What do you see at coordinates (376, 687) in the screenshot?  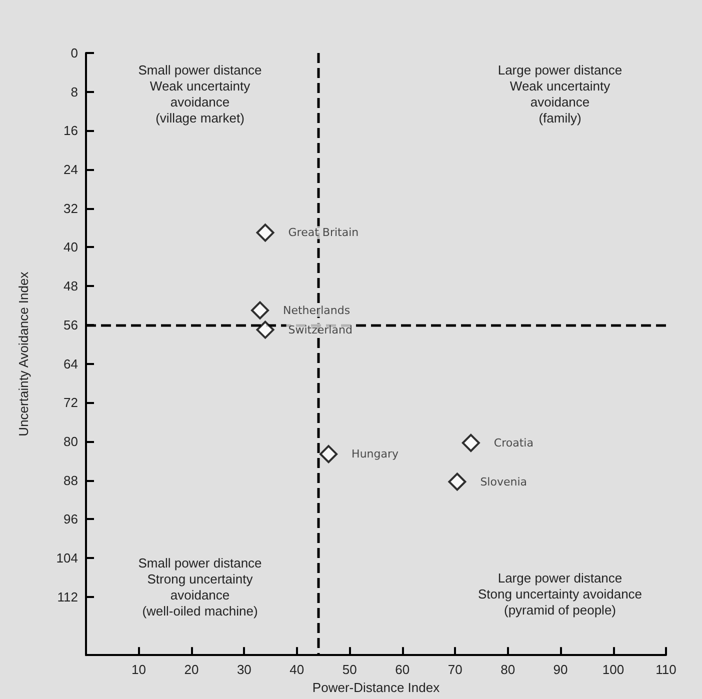 I see `x-axis-title: Power-Distance Index` at bounding box center [376, 687].